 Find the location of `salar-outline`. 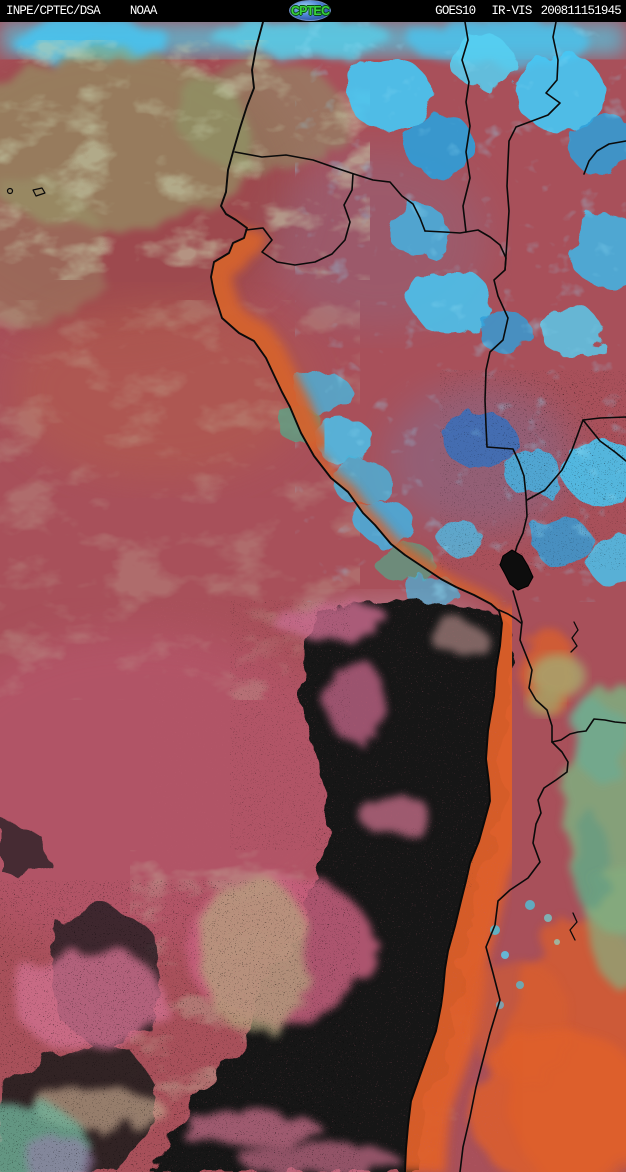

salar-outline is located at coordinates (574, 637).